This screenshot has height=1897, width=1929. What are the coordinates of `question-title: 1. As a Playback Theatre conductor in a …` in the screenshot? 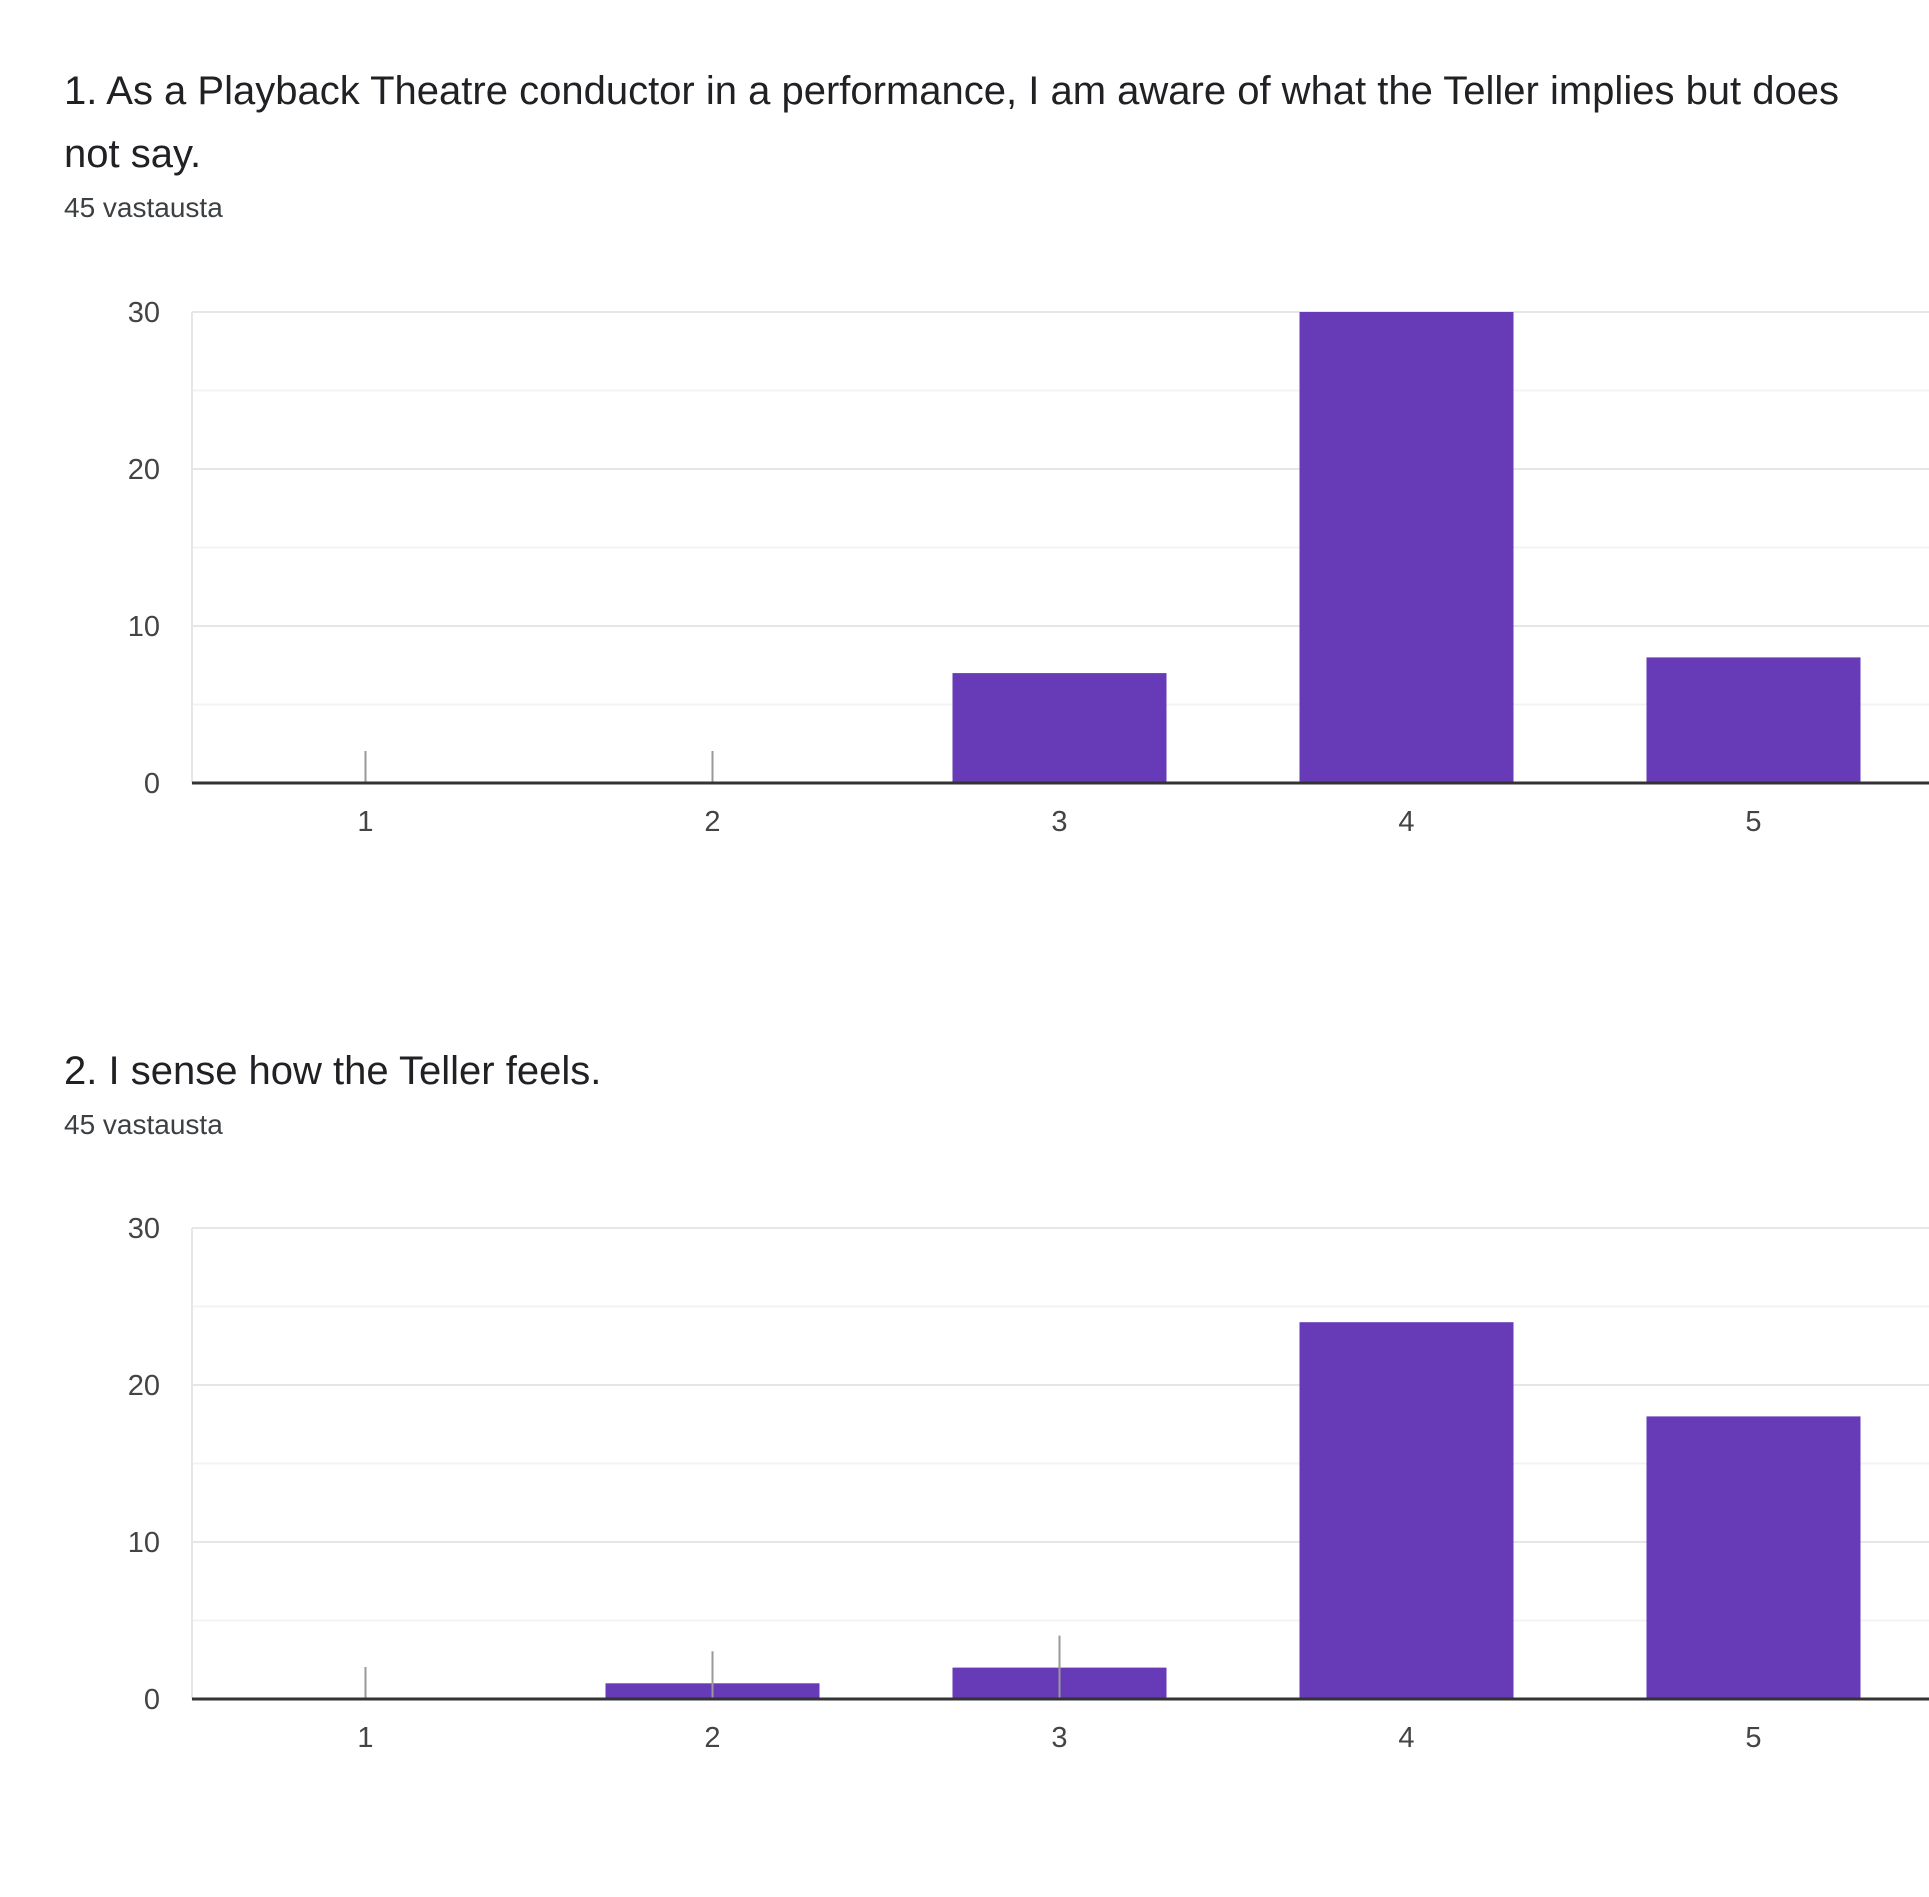 It's located at (952, 122).